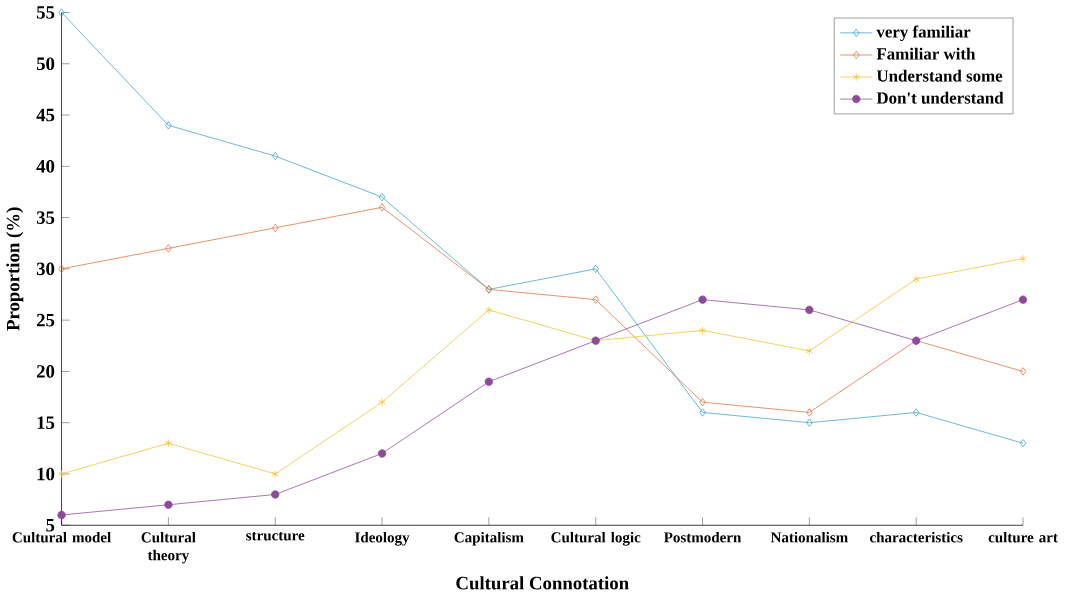  Describe the element at coordinates (46, 423) in the screenshot. I see `y-tick-label: 15` at that location.